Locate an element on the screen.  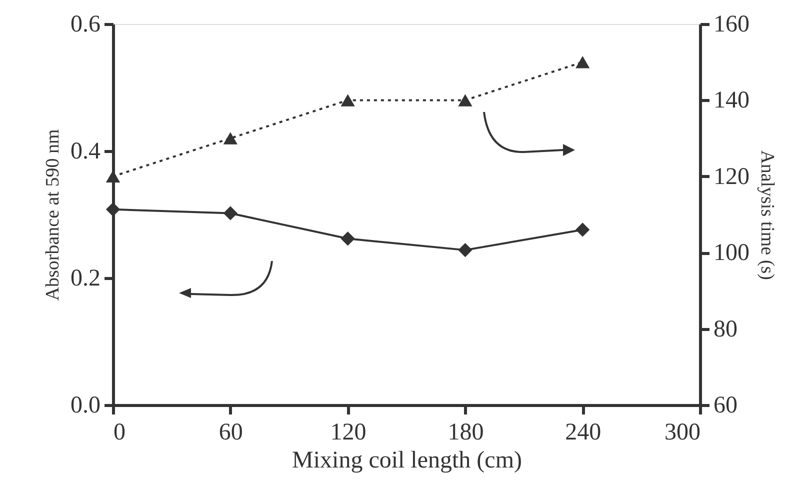
y-tick-label: 0.4 is located at coordinates (85, 151).